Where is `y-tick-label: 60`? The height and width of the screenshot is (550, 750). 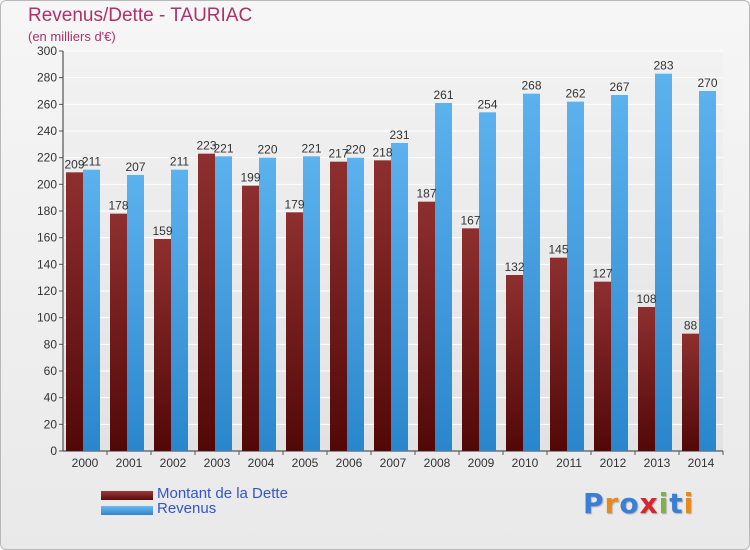 y-tick-label: 60 is located at coordinates (51, 371).